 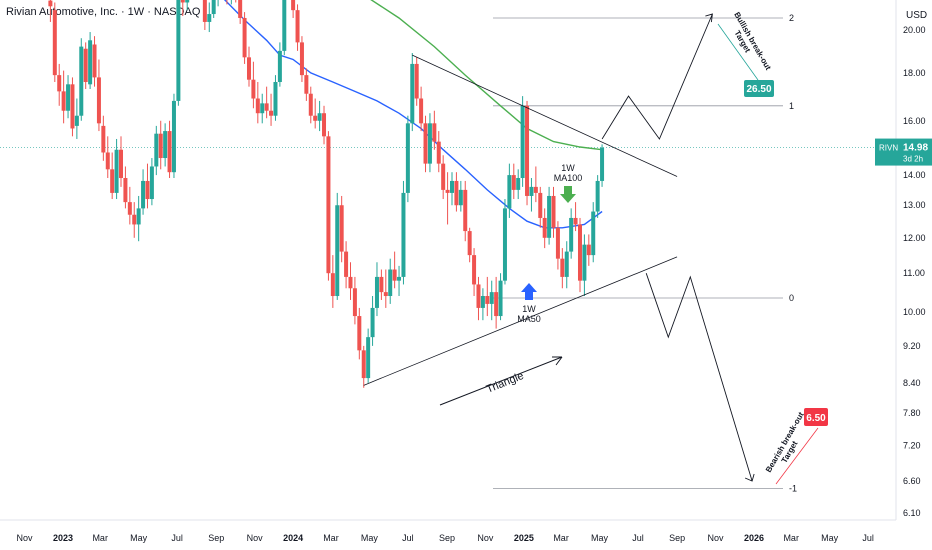 I want to click on time-tick-label: Nov, so click(x=485, y=538).